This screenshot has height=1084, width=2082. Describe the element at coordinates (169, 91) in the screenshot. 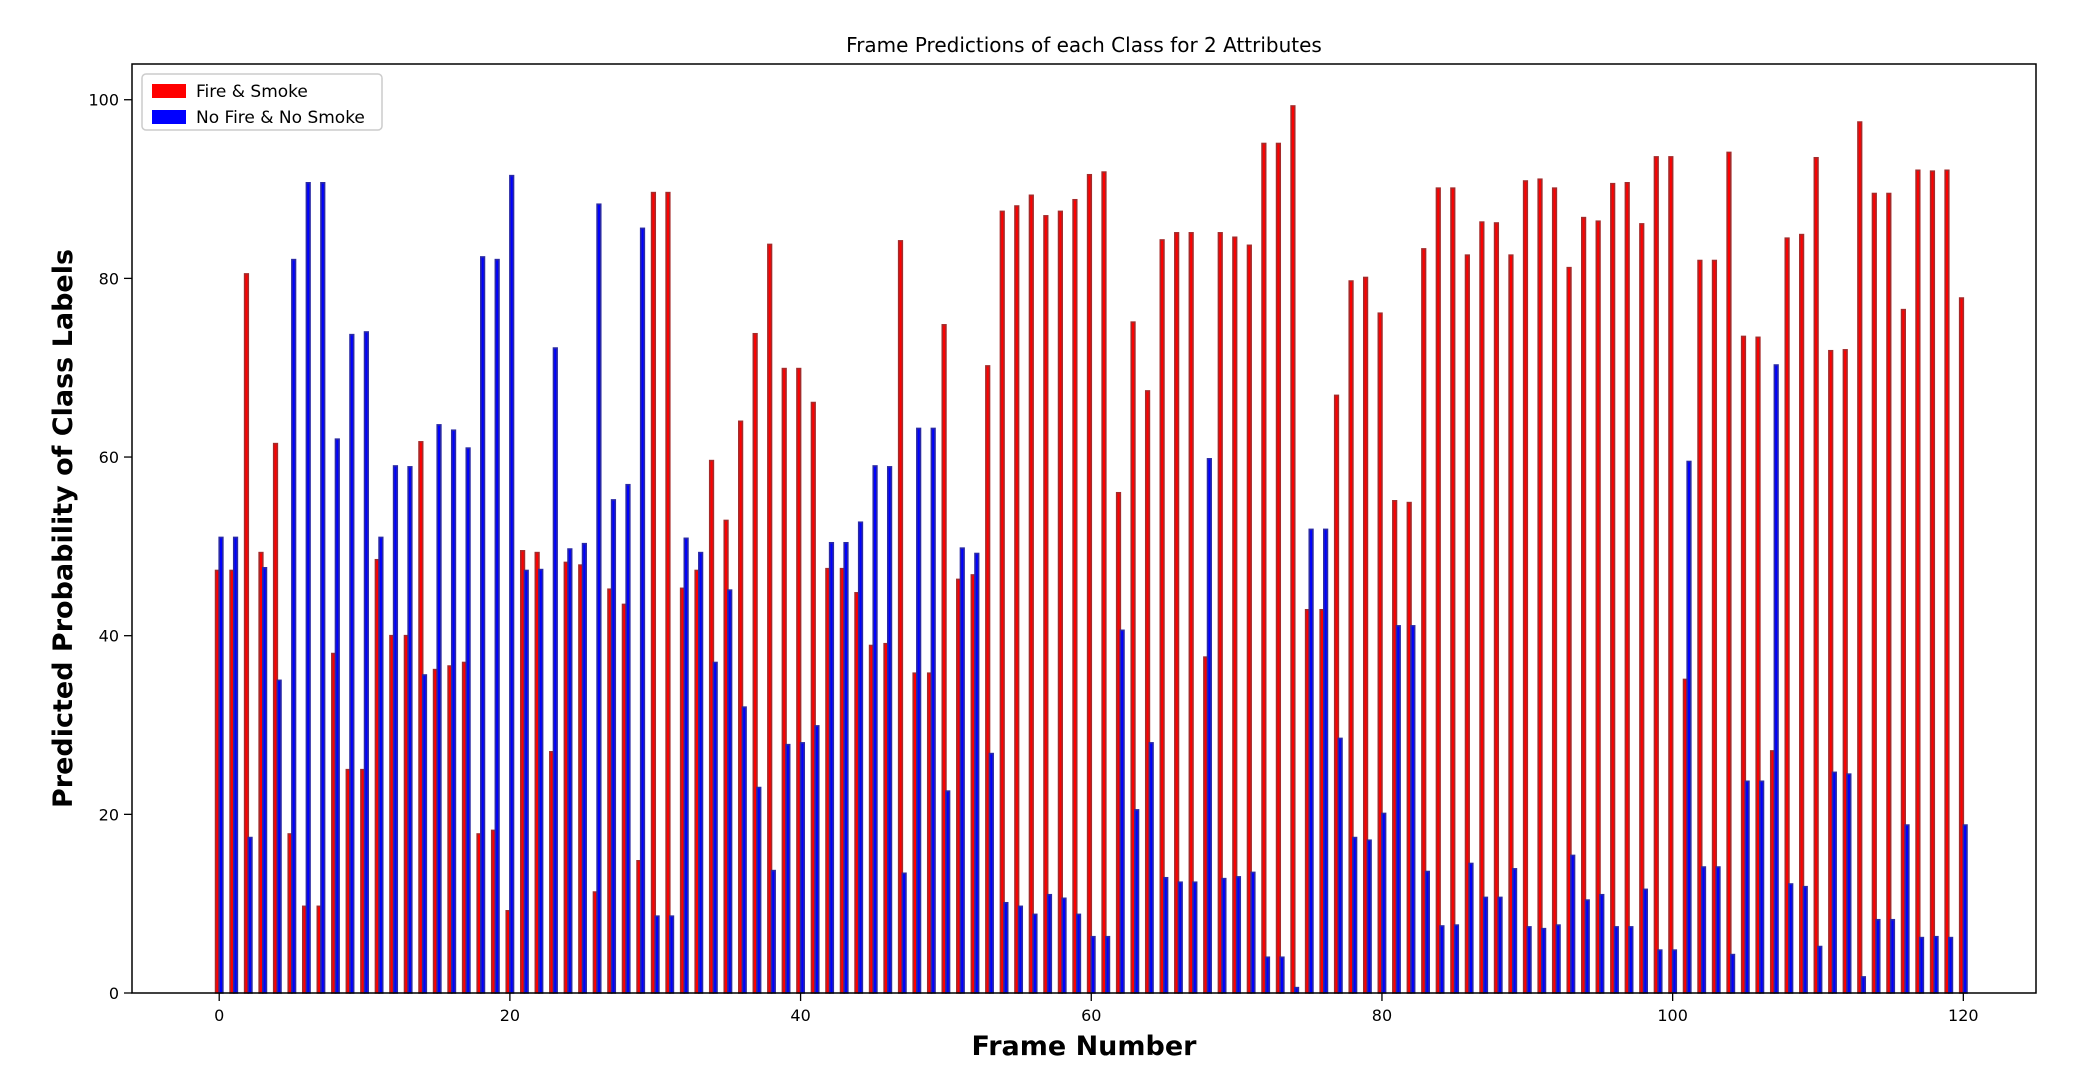

I see `legend-swatch-fire-smoke` at that location.